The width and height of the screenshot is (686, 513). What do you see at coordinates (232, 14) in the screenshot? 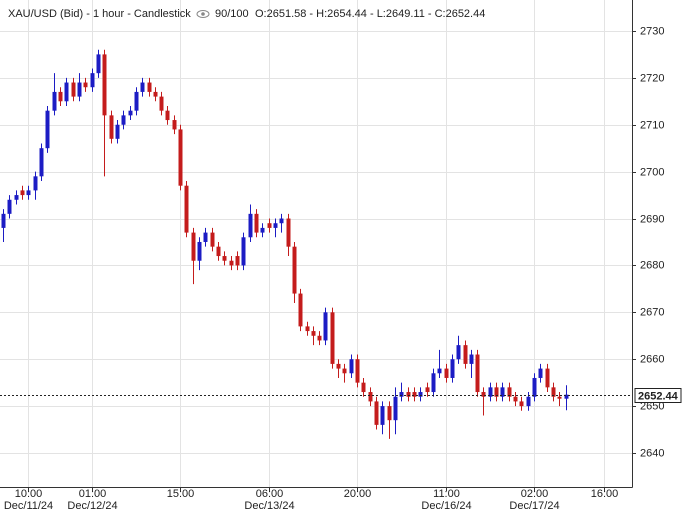
I see `candle-counter: 90/100` at bounding box center [232, 14].